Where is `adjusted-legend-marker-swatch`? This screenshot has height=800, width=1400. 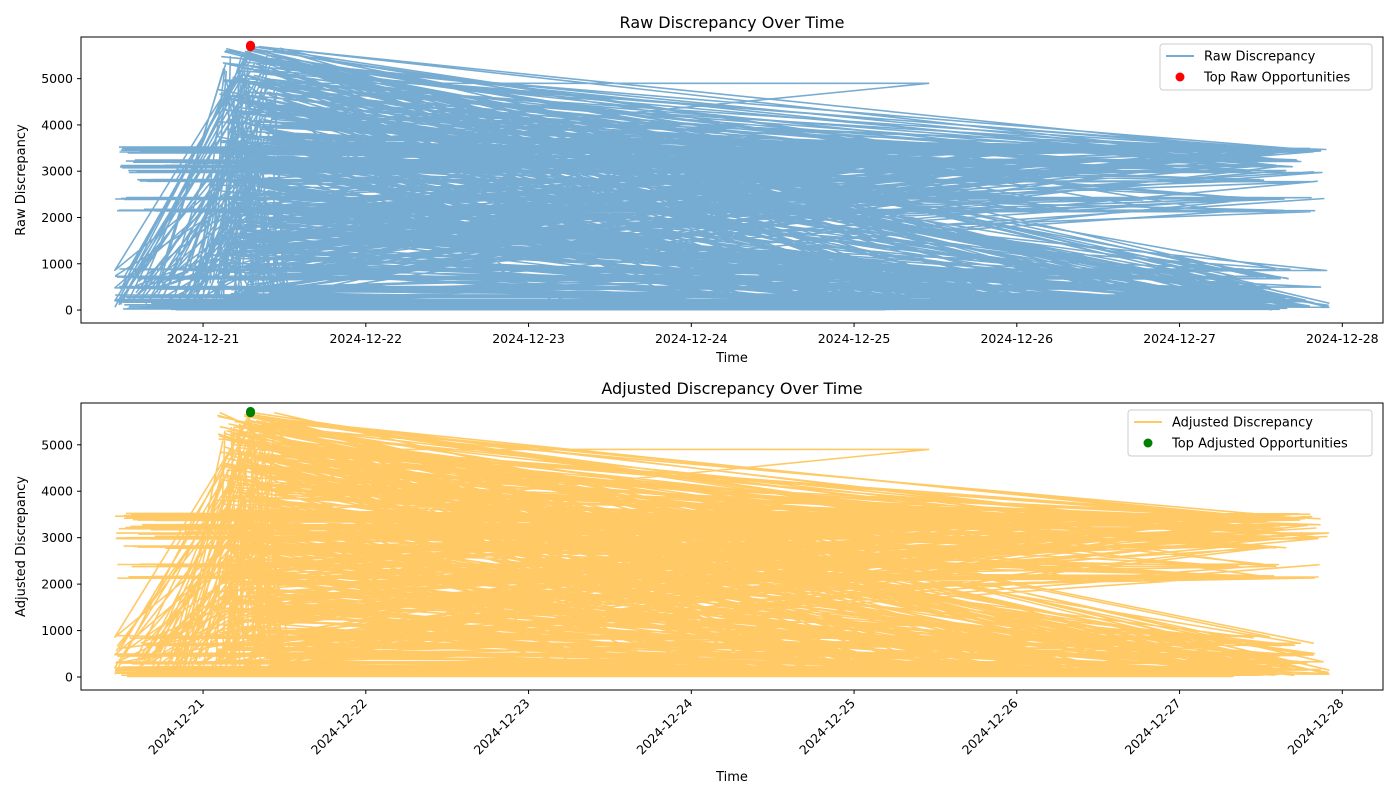
adjusted-legend-marker-swatch is located at coordinates (1148, 443).